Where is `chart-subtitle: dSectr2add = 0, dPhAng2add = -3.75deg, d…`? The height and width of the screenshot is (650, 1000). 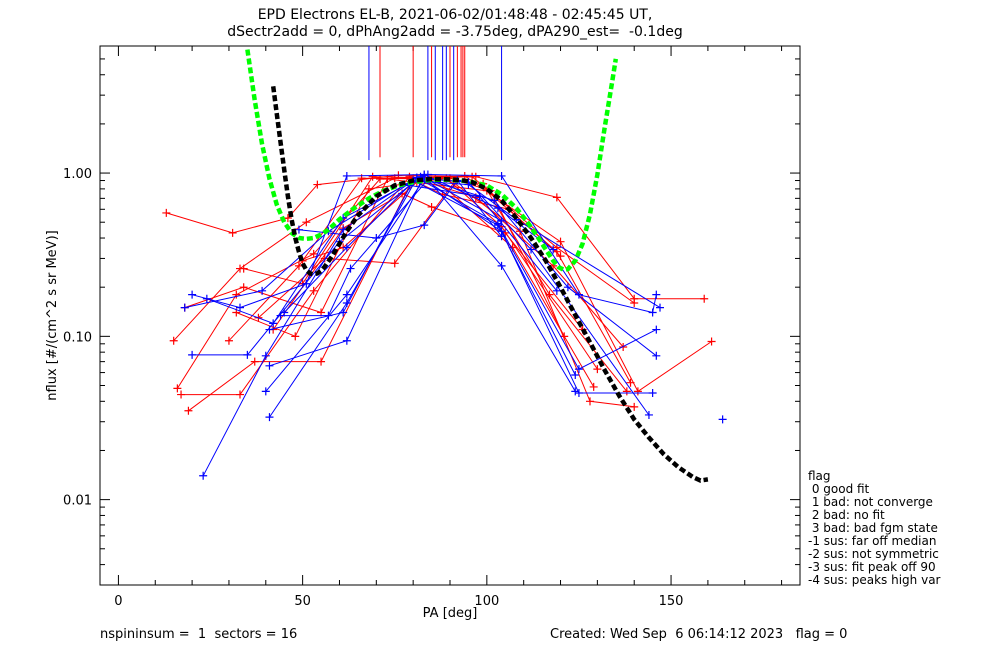 chart-subtitle: dSectr2add = 0, dPhAng2add = -3.75deg, d… is located at coordinates (455, 32).